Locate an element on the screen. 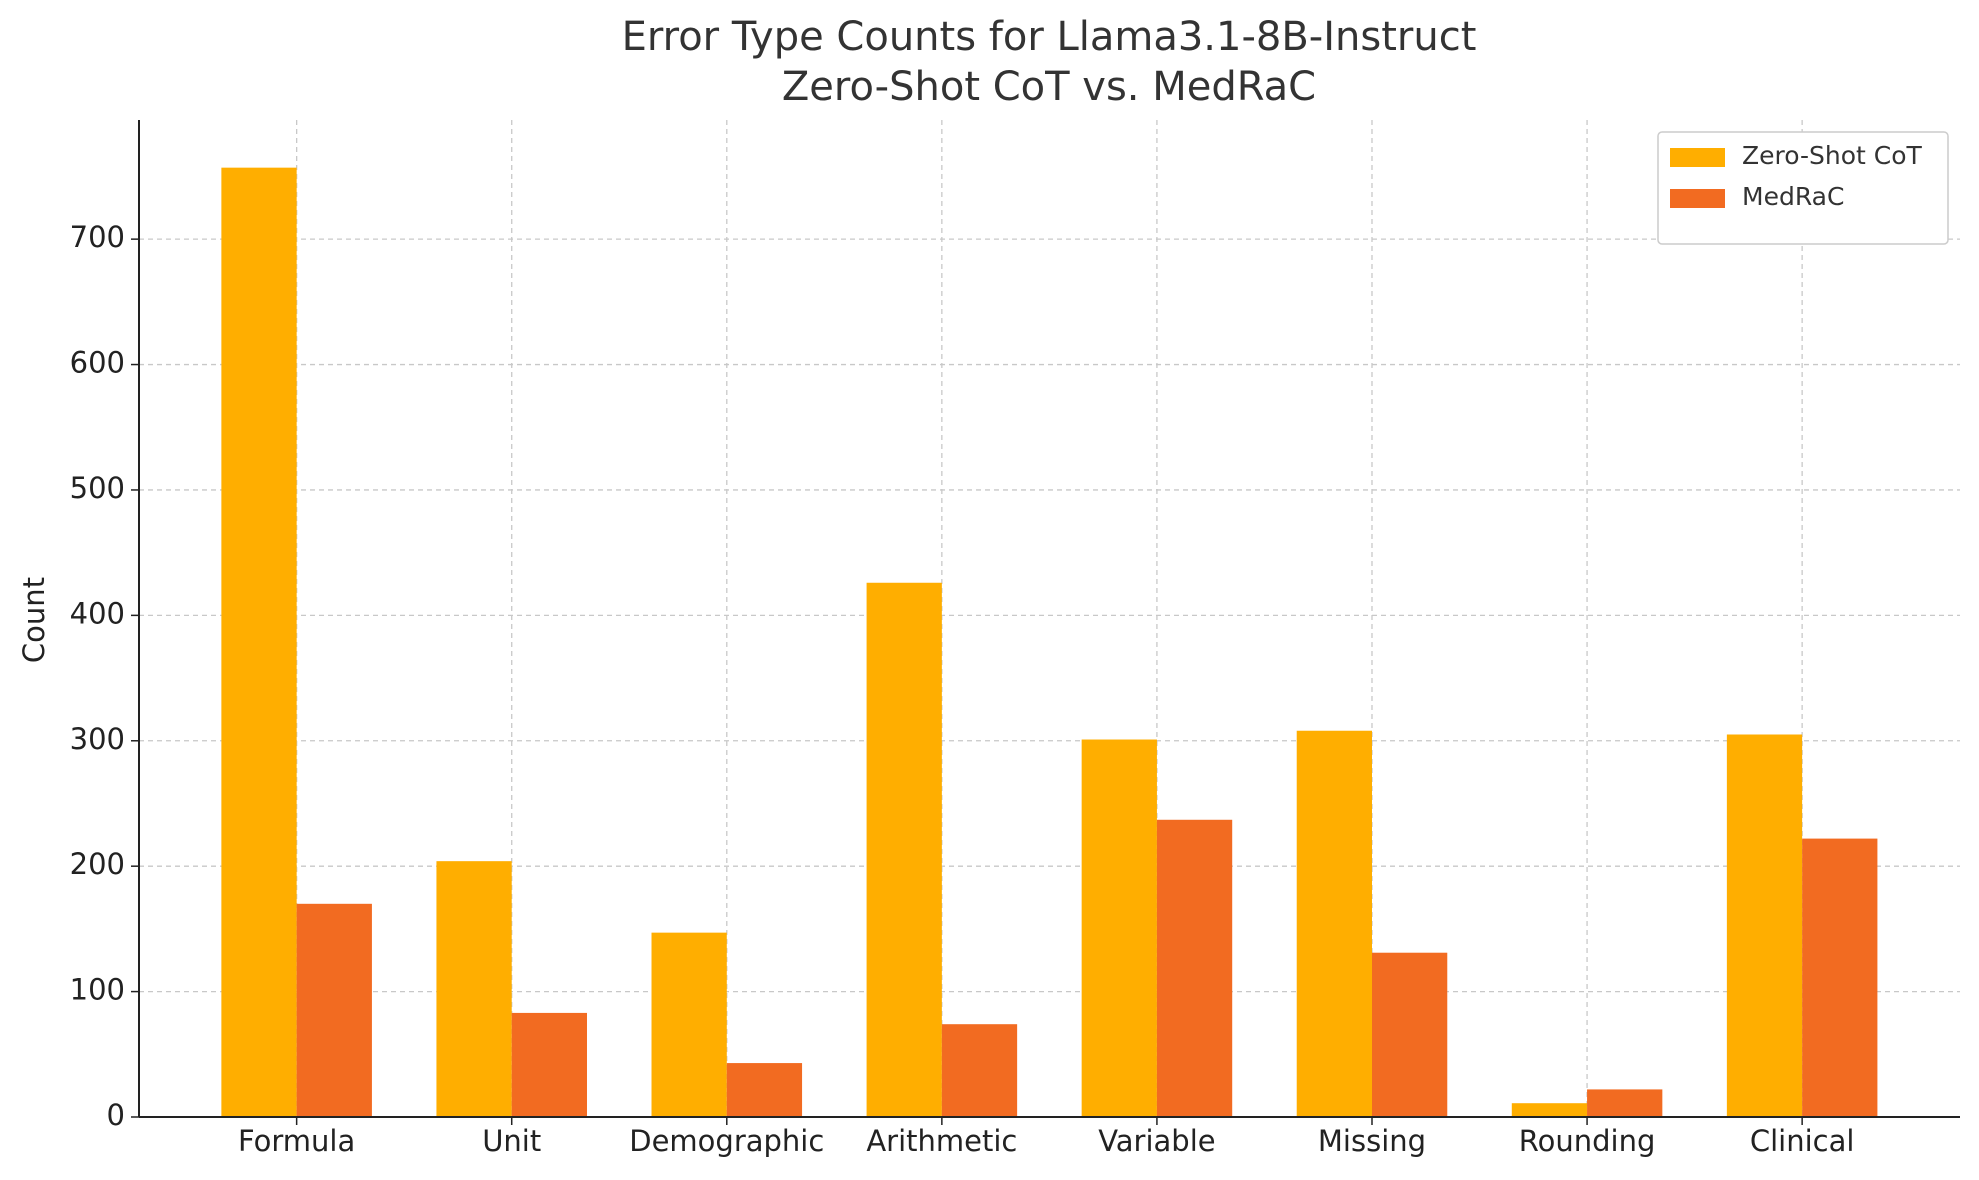  legend-label: MedRaC is located at coordinates (1793, 196).